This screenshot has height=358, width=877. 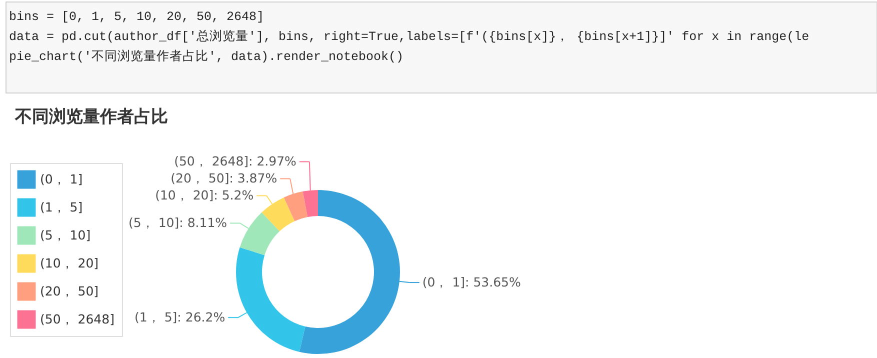 What do you see at coordinates (69, 263) in the screenshot?
I see `legend-label: (10， 20]` at bounding box center [69, 263].